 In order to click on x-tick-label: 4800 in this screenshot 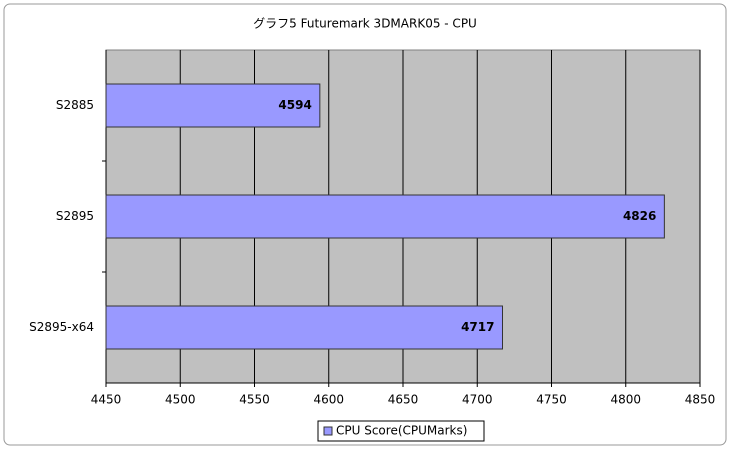, I will do `click(625, 400)`.